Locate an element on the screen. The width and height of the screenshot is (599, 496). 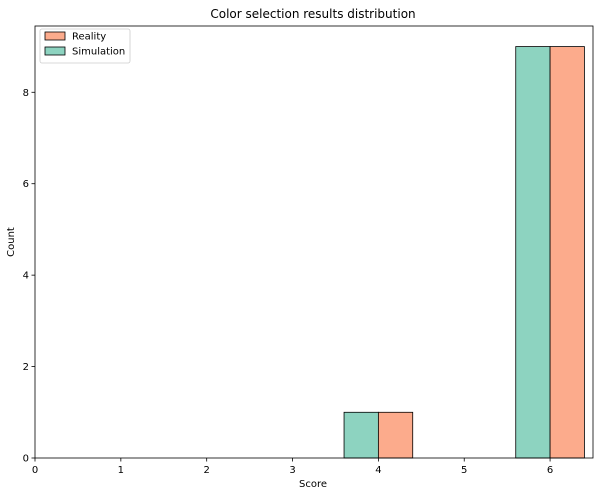
x-tick-label-2: 2 is located at coordinates (207, 470).